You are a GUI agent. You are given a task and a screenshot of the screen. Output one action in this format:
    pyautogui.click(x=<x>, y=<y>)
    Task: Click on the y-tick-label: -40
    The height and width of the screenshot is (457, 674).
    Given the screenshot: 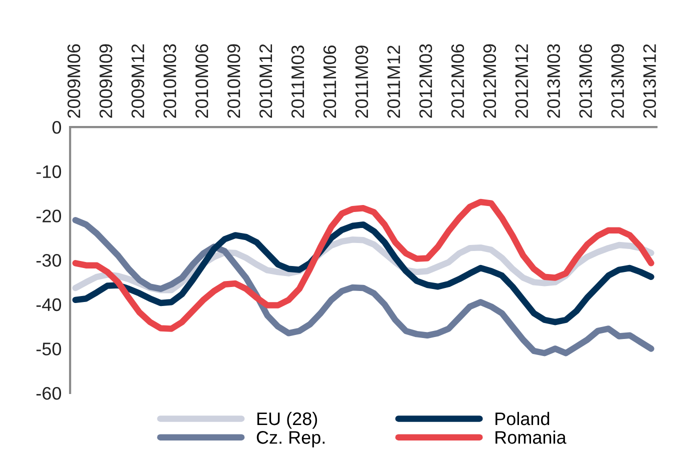 What is the action you would take?
    pyautogui.click(x=49, y=305)
    